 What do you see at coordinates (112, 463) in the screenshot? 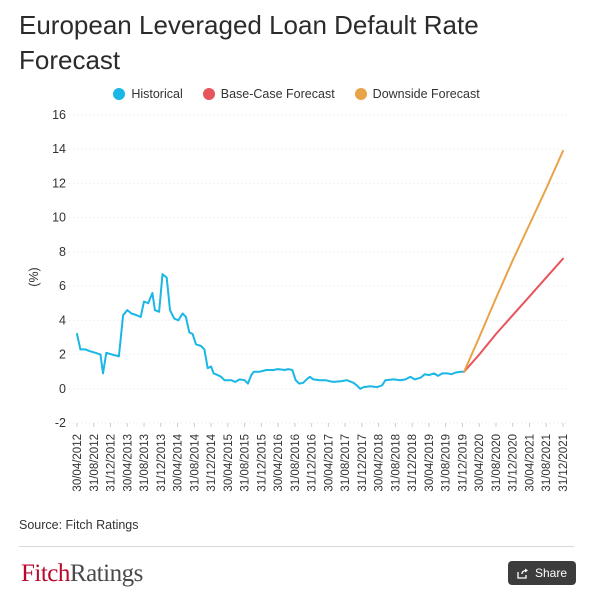
I see `x-tick-label: 31/12/2012` at bounding box center [112, 463].